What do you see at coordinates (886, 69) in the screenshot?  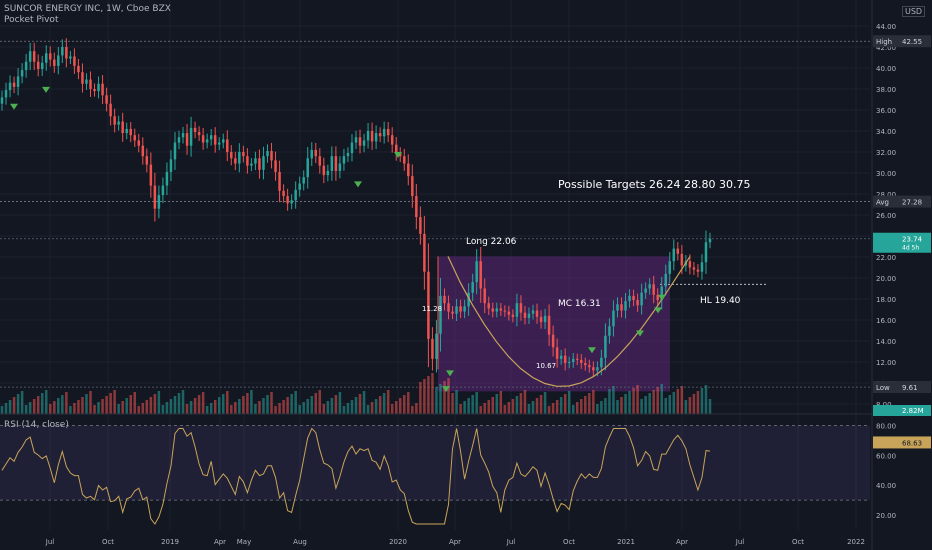 I see `y-tick-label: 40.00` at bounding box center [886, 69].